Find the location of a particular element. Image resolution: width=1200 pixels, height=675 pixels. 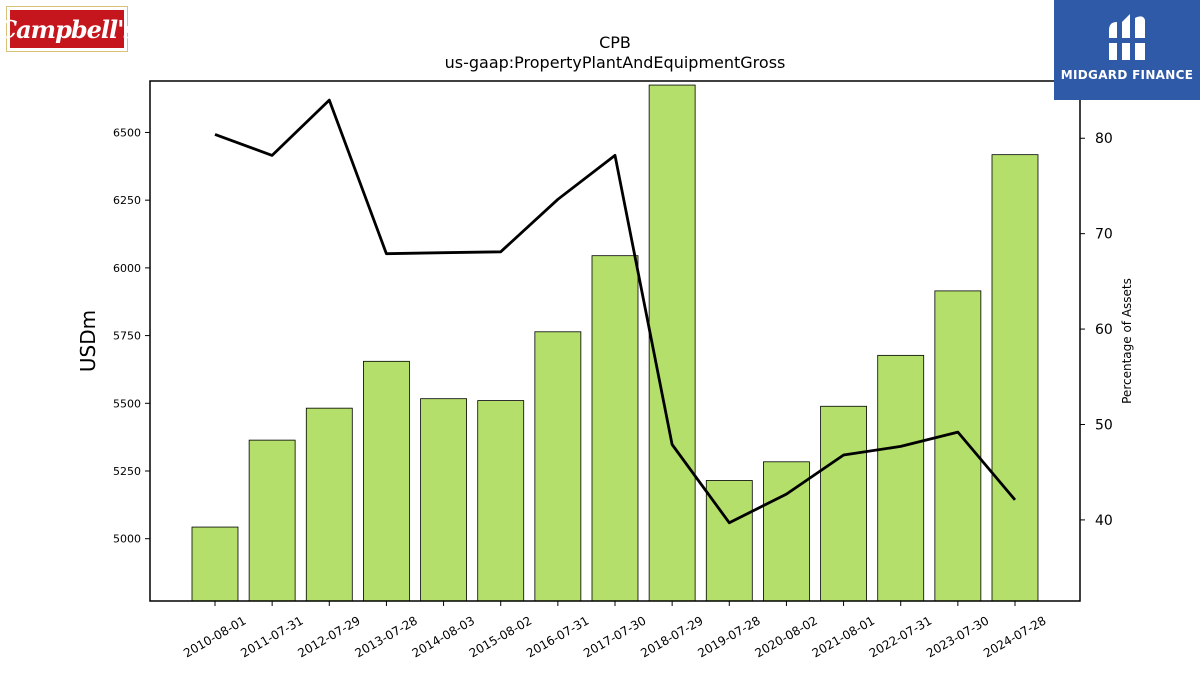

campbells-logo-text: Campbell's is located at coordinates (68, 29).